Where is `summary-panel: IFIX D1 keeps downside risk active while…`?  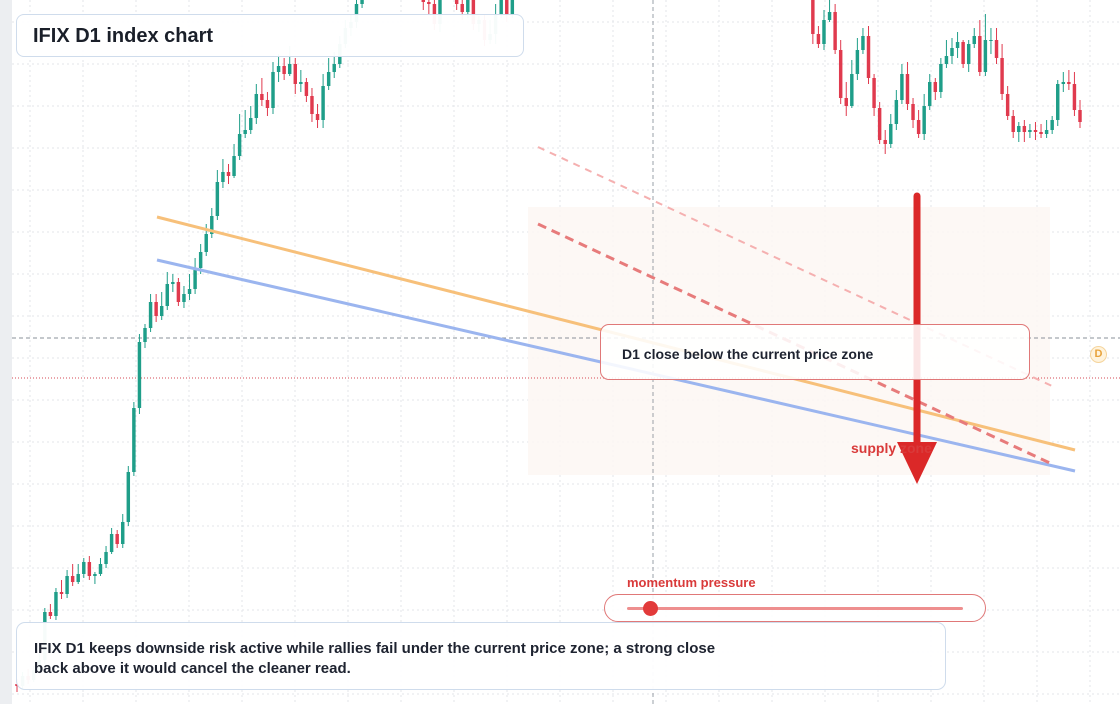
summary-panel: IFIX D1 keeps downside risk active while… is located at coordinates (481, 656).